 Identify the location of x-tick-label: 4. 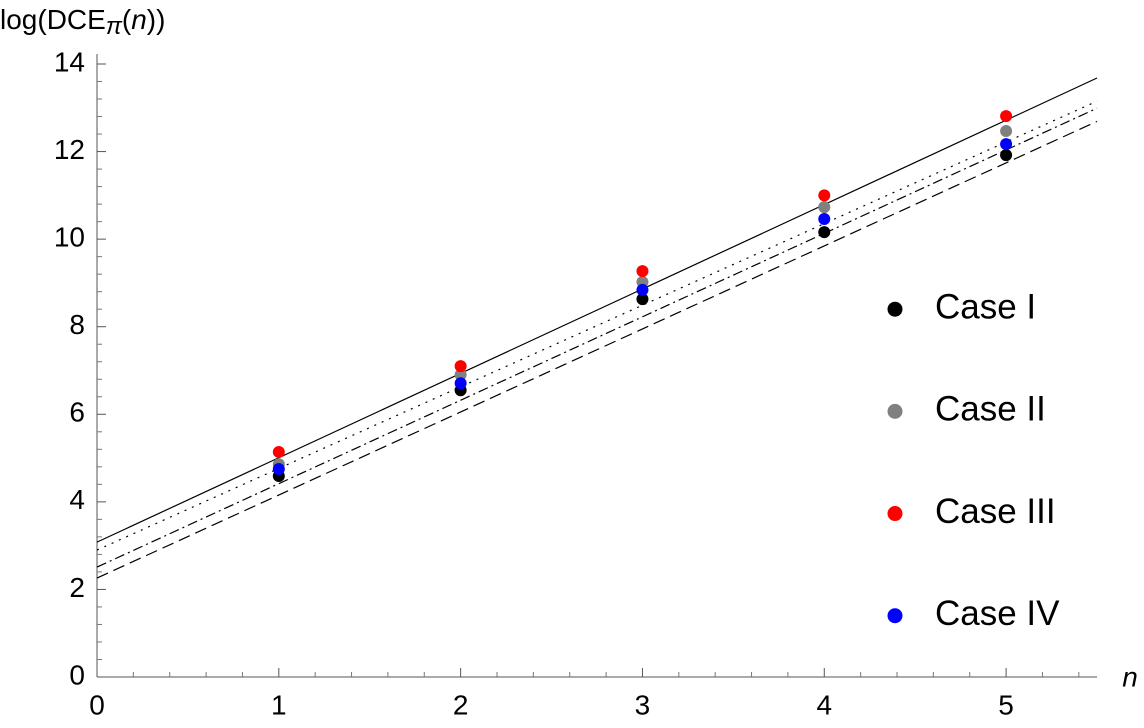
(824, 704).